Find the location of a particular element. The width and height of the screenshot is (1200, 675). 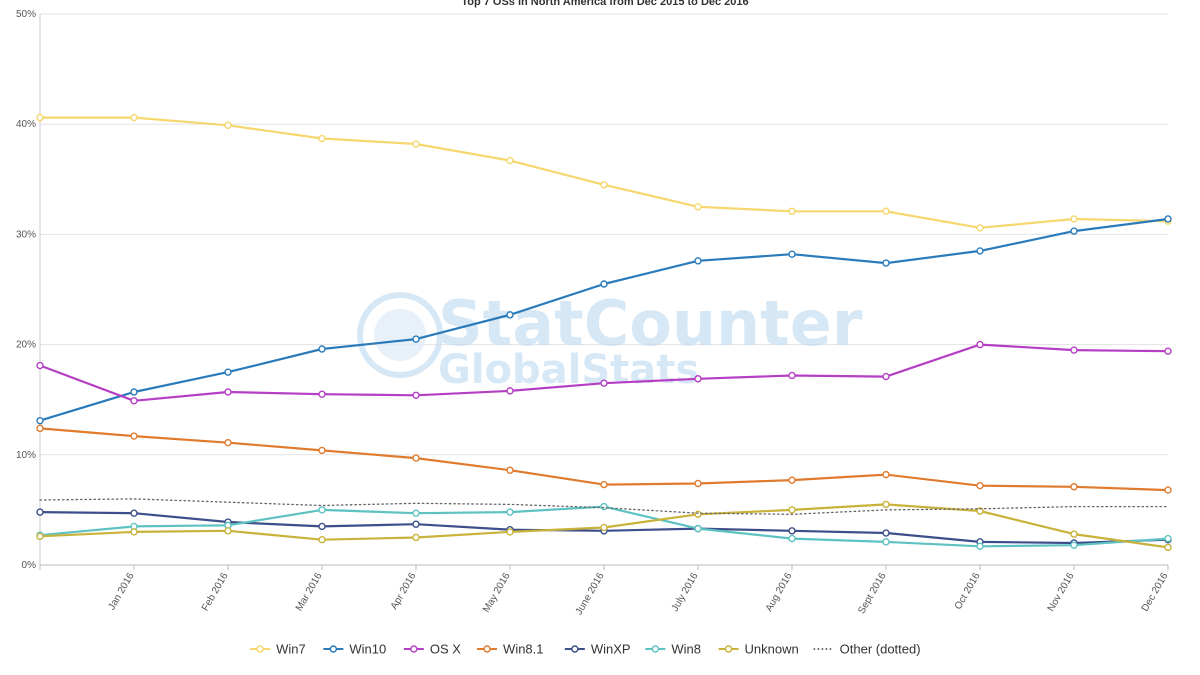

statcounter-watermark: StatCounter GlobalStats is located at coordinates (610, 340).